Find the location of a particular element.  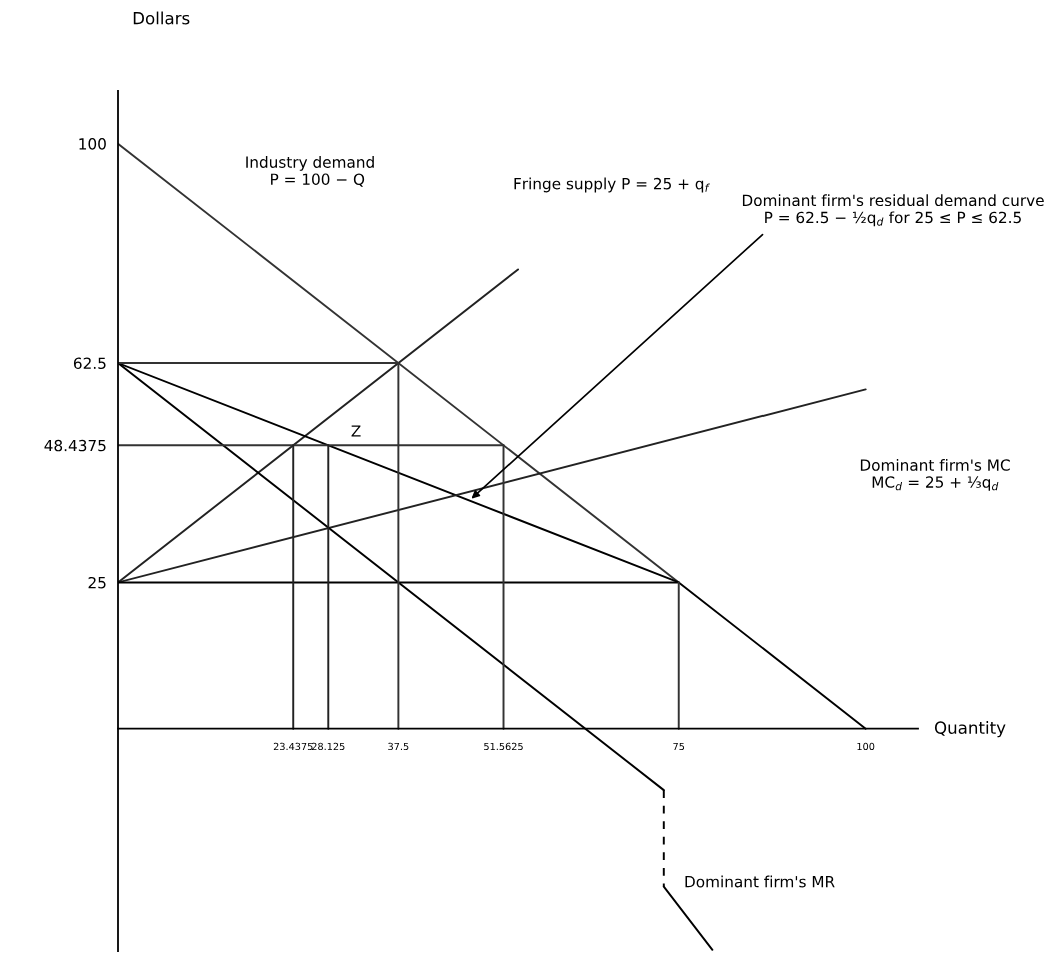

y-tick-label: 25 is located at coordinates (97, 582).